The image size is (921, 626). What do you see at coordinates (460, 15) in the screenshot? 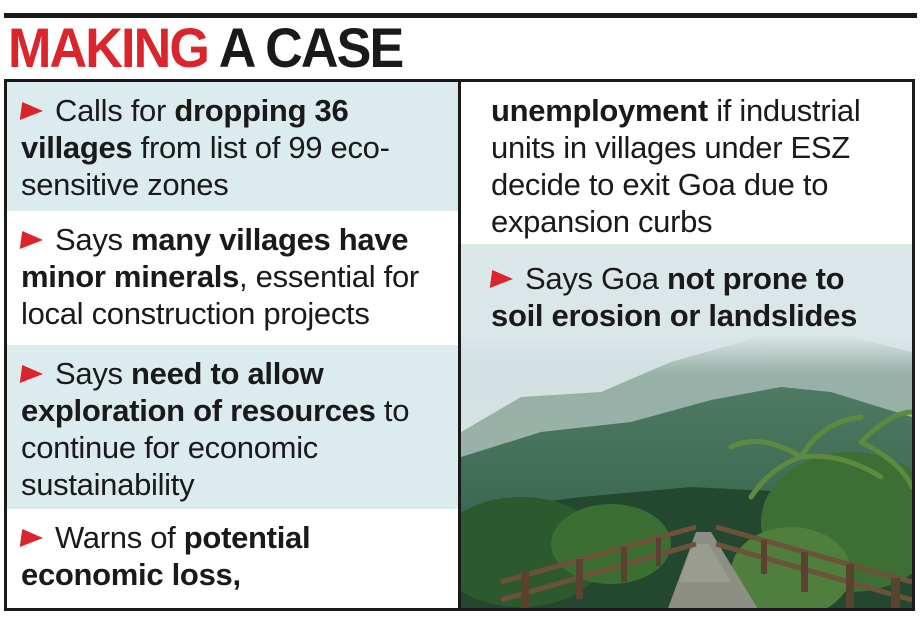
I see `top-rule` at bounding box center [460, 15].